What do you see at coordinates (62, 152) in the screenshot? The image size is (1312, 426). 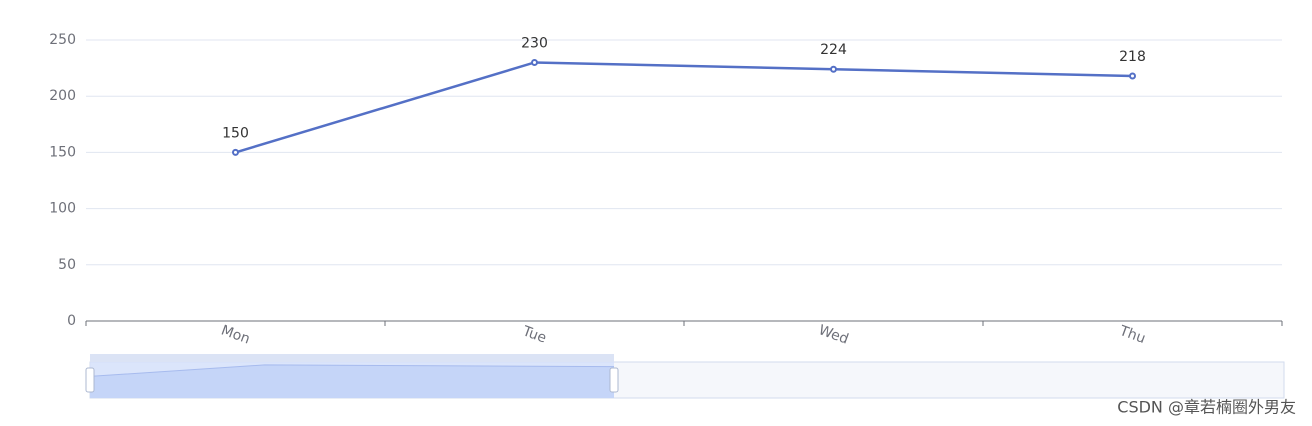 I see `y-tick-label: 150` at bounding box center [62, 152].